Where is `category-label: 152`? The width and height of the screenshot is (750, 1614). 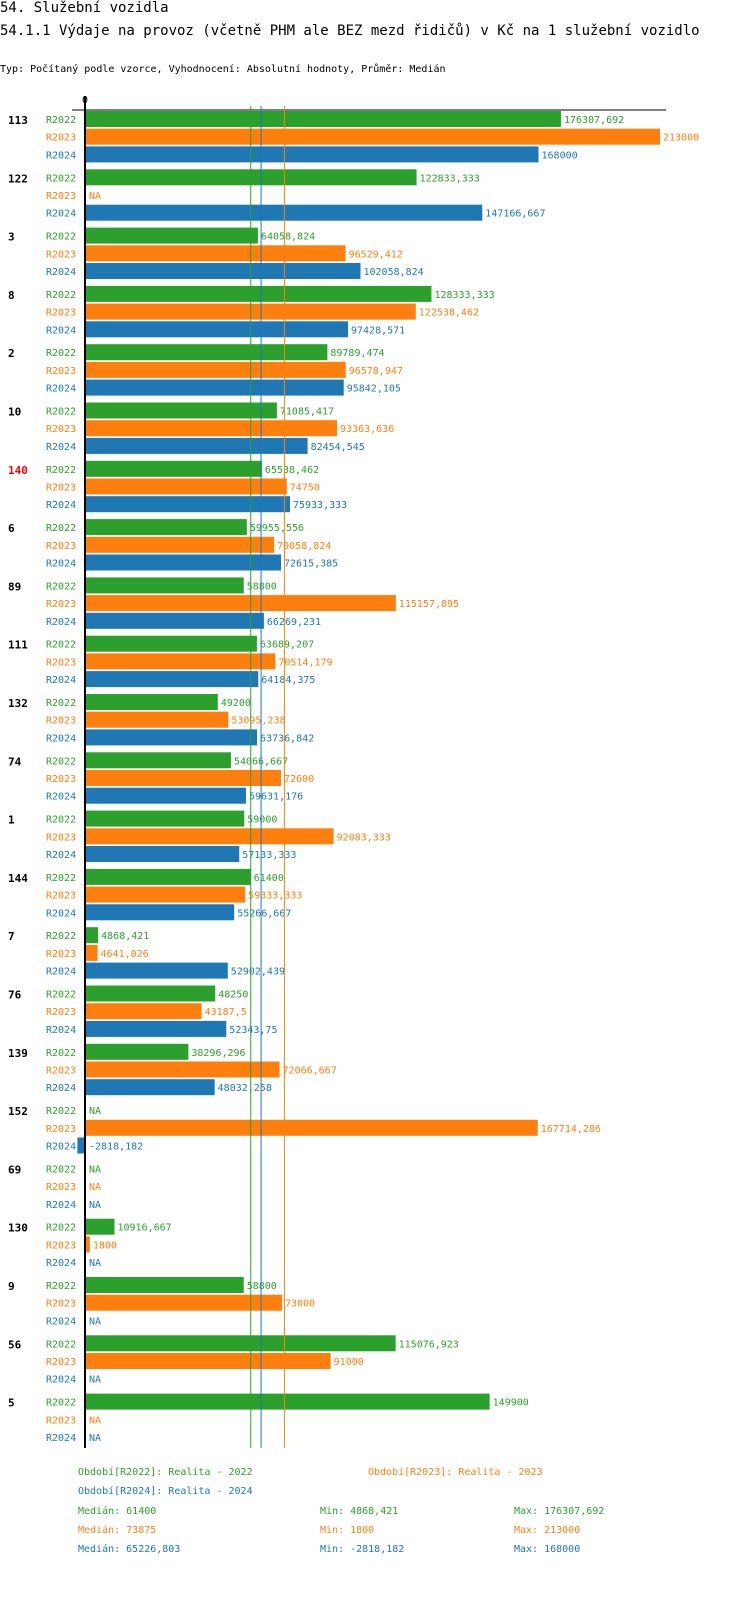 category-label: 152 is located at coordinates (18, 1111).